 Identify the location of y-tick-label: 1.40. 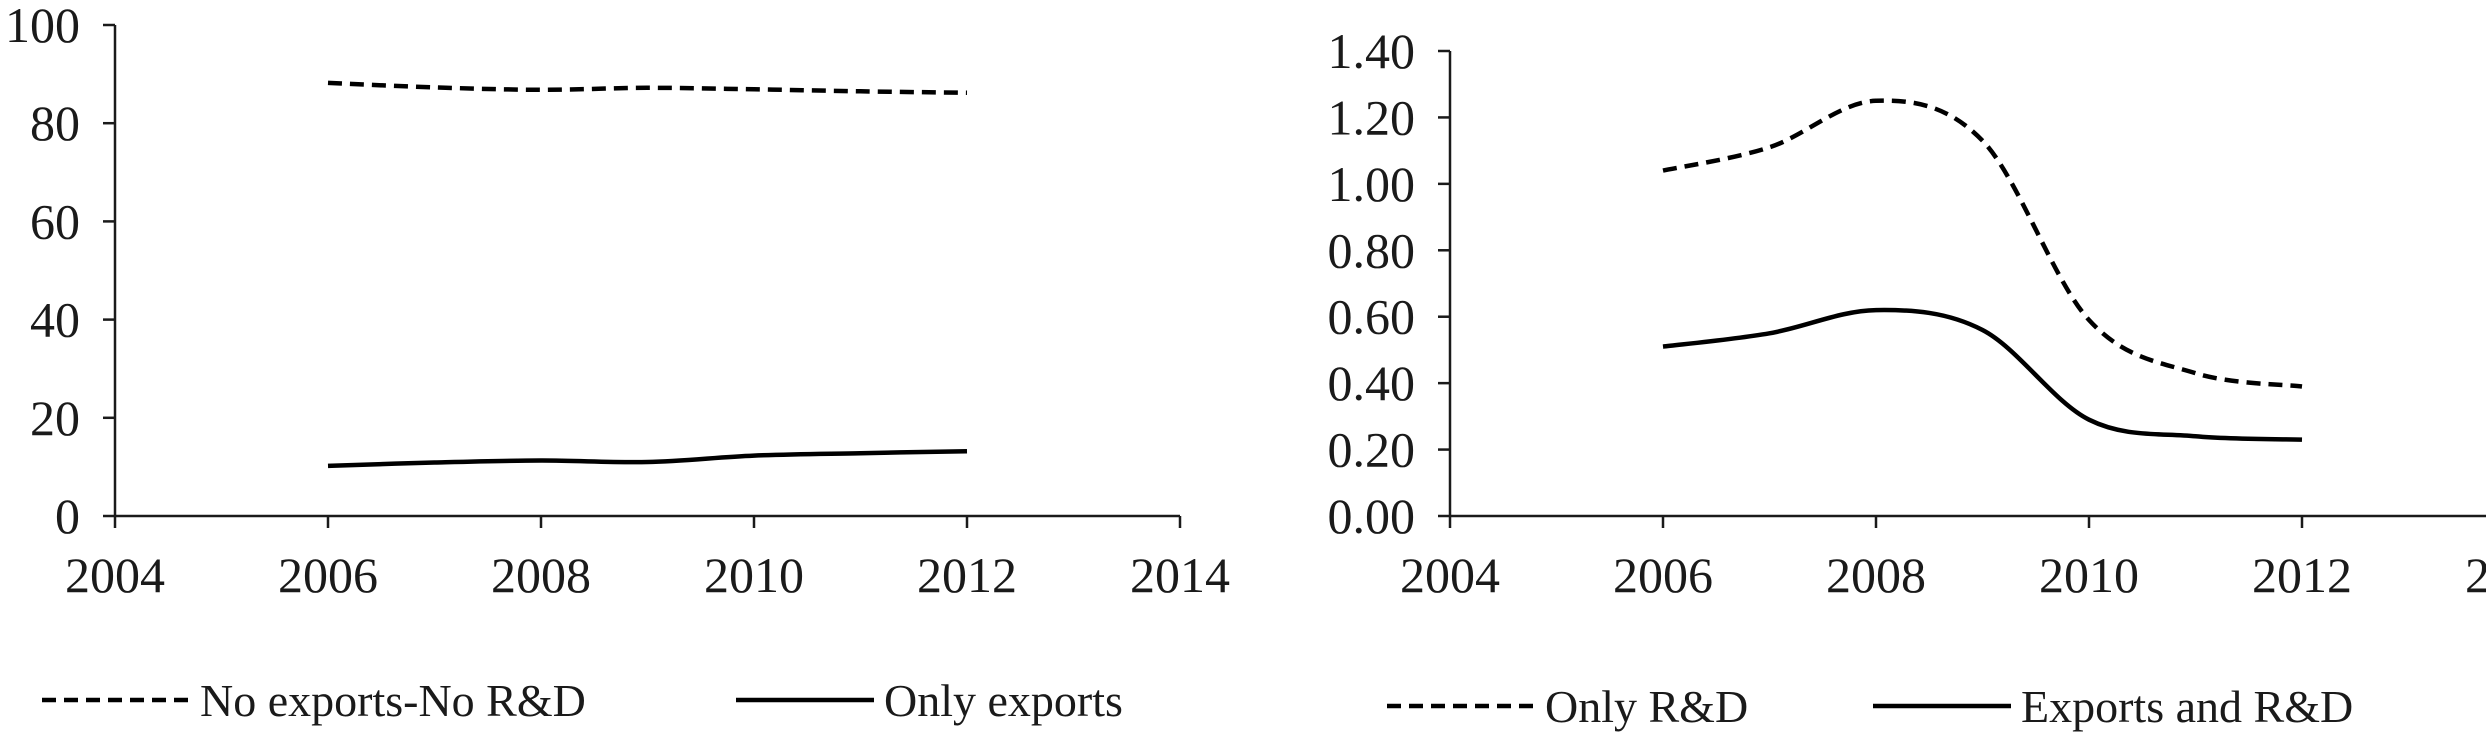
(1372, 51).